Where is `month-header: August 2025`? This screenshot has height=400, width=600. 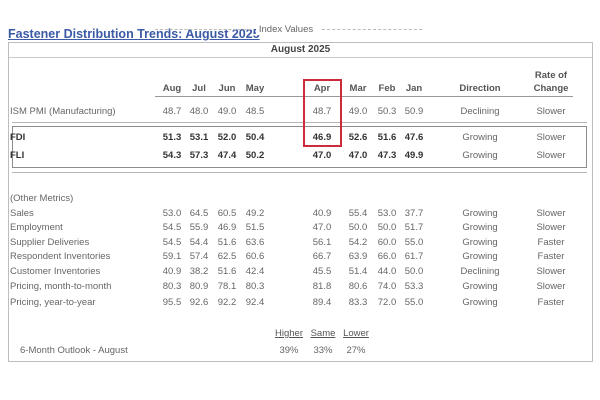 month-header: August 2025 is located at coordinates (300, 50).